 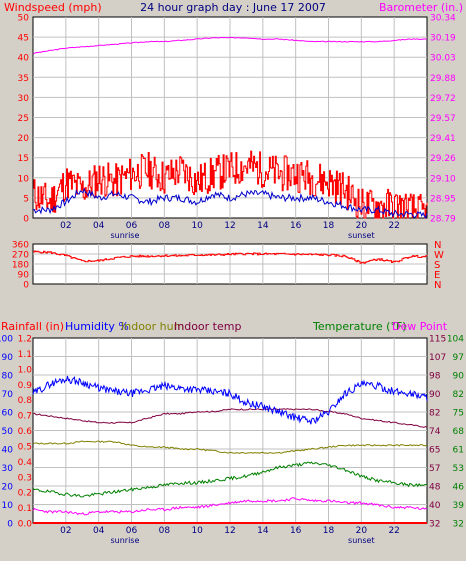 What do you see at coordinates (8, 358) in the screenshot?
I see `humidity-tick-label: 90` at bounding box center [8, 358].